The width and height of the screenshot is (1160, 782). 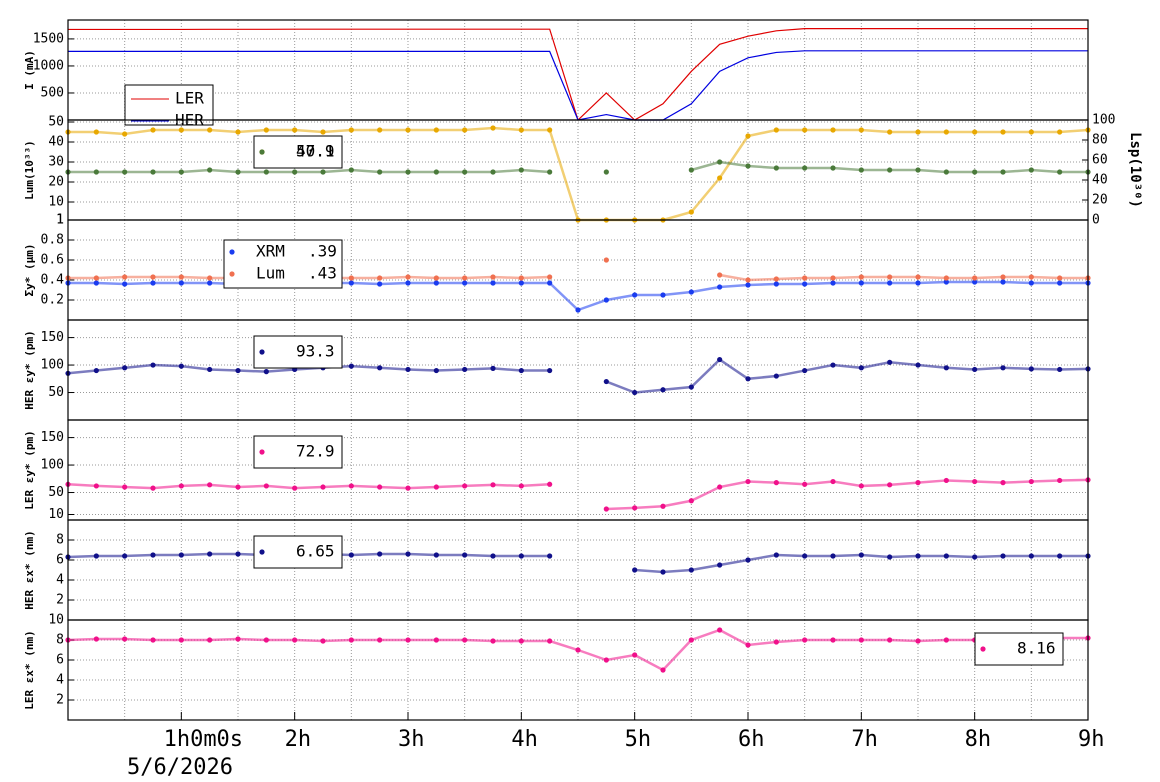 I want to click on y-tick-label: 1, so click(x=60, y=220).